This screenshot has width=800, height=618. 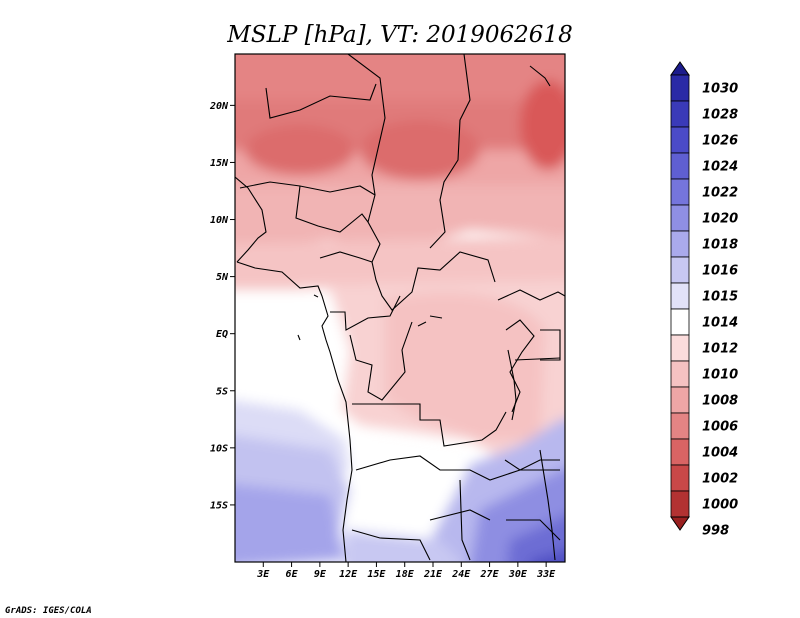 I want to click on grads-credit: GrADS: IGES/COLA, so click(x=48, y=611).